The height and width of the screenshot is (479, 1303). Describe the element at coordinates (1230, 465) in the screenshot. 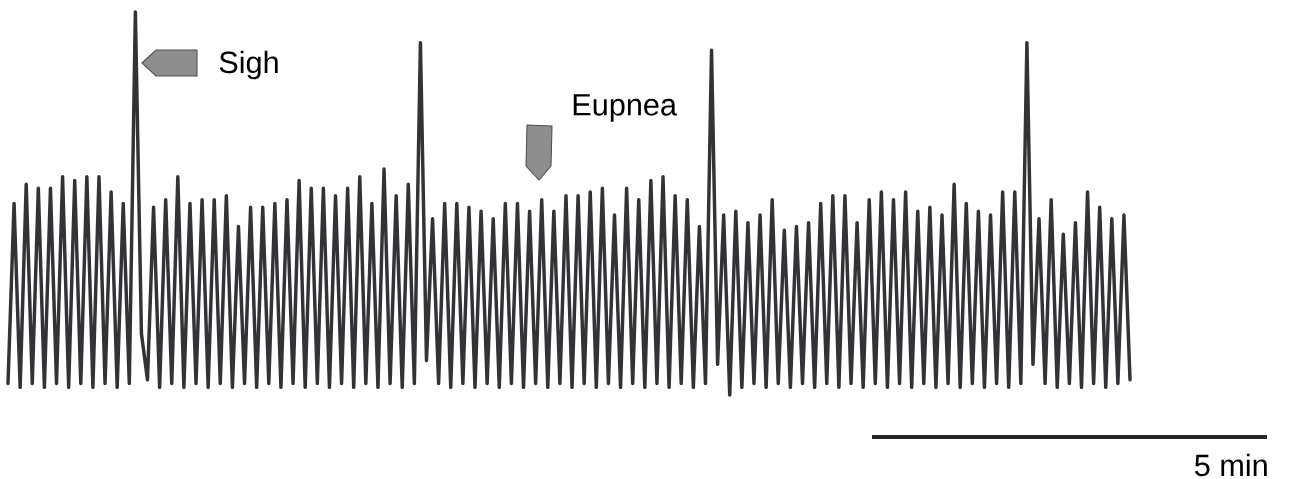

I see `text: 5 min` at that location.